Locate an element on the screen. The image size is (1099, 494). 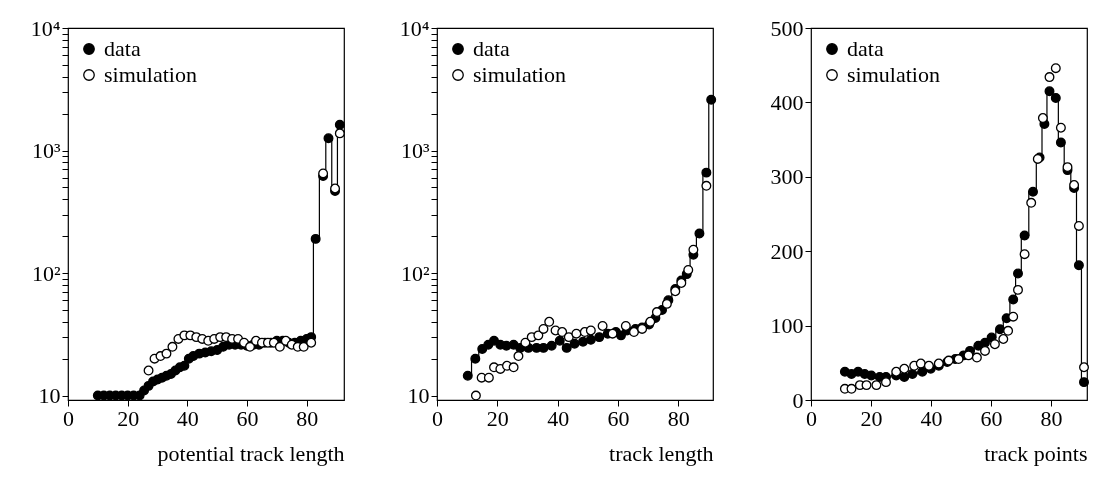
y-tick-label: 0 is located at coordinates (798, 400).